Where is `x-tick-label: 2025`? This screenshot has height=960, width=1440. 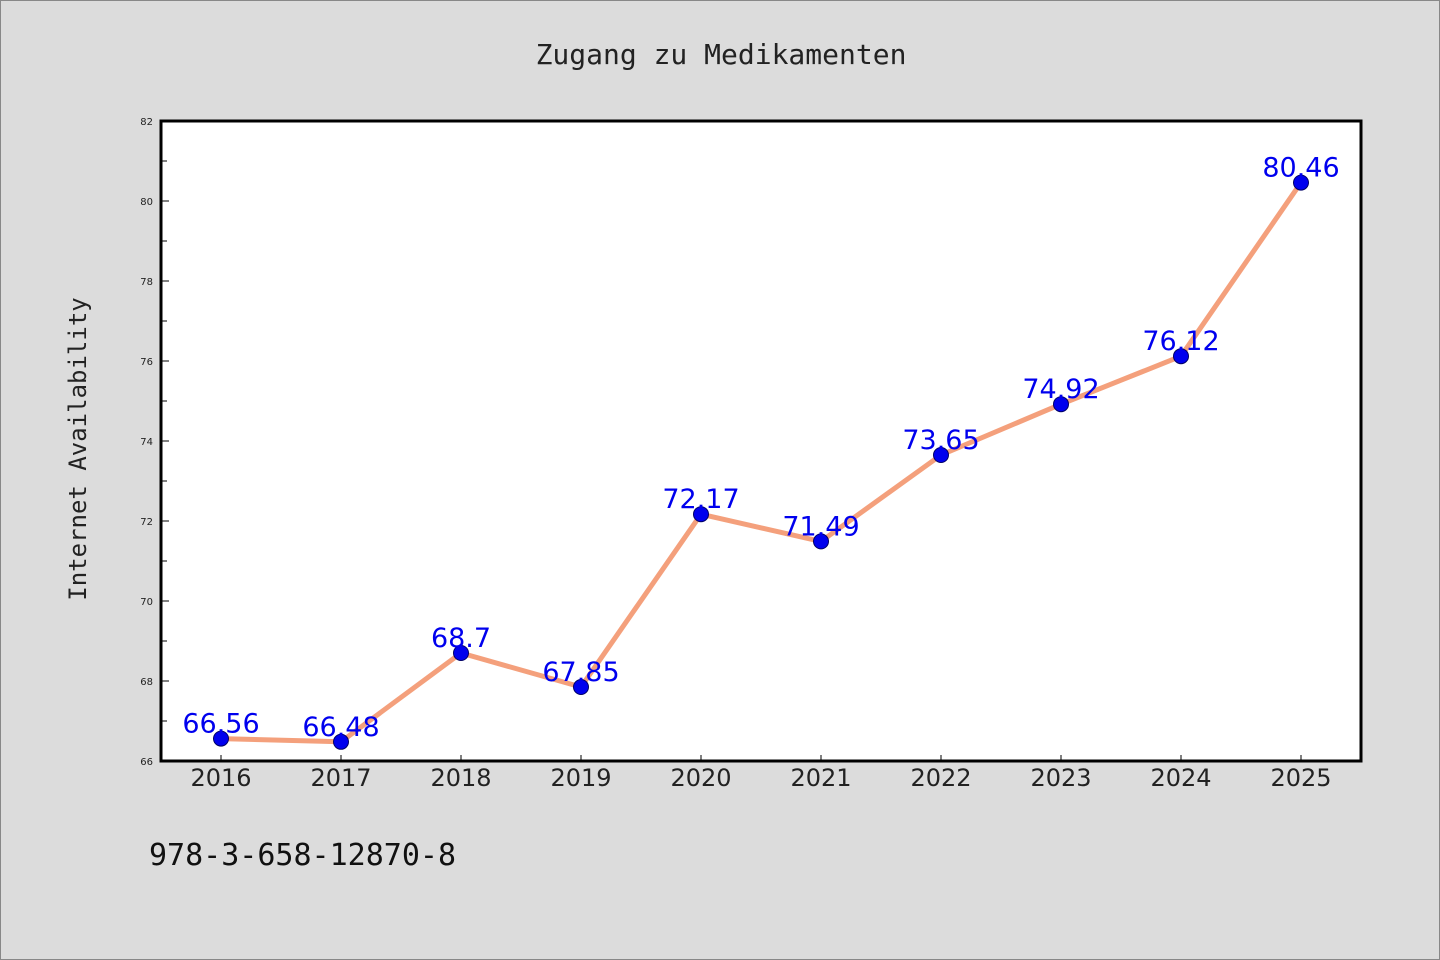
x-tick-label: 2025 is located at coordinates (1300, 778).